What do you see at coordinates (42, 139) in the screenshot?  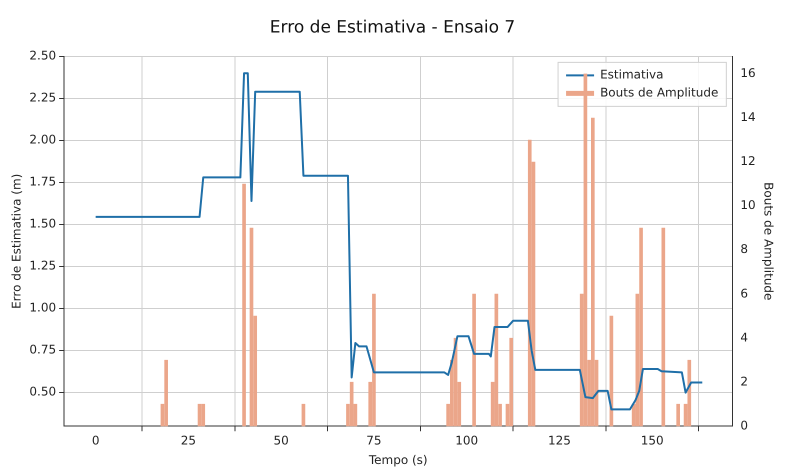 I see `y-tick-label: 2.00` at bounding box center [42, 139].